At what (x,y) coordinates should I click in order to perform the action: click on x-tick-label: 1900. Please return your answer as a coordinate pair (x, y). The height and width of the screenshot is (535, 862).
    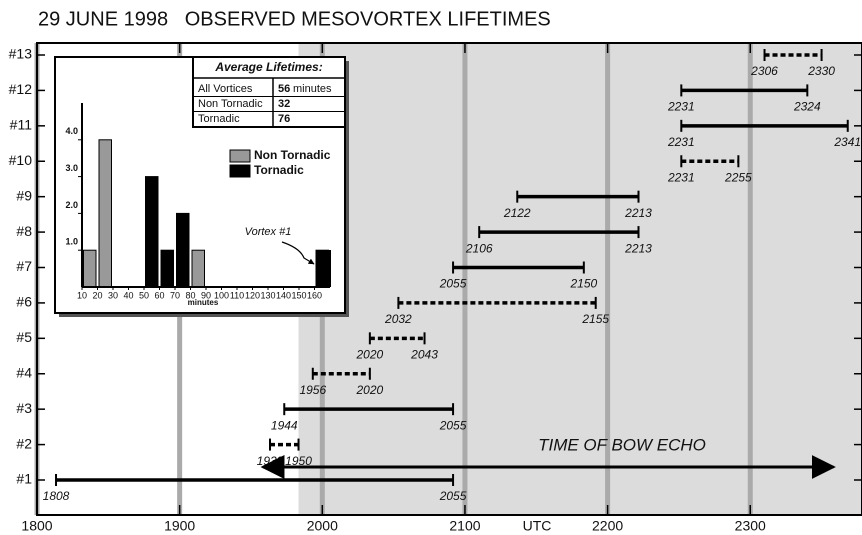
    Looking at the image, I should click on (179, 526).